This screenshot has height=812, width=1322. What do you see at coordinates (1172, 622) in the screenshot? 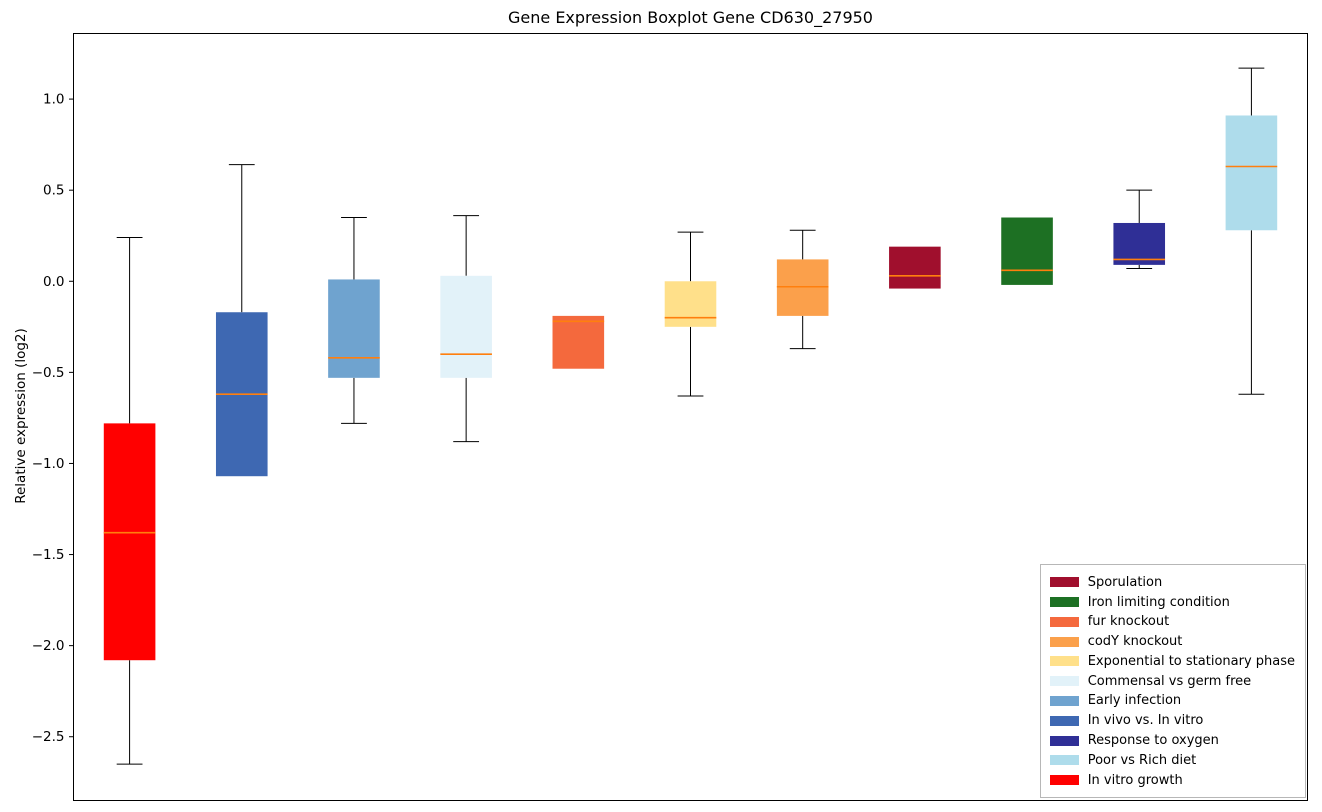
I see `legend-item: fur knockout` at bounding box center [1172, 622].